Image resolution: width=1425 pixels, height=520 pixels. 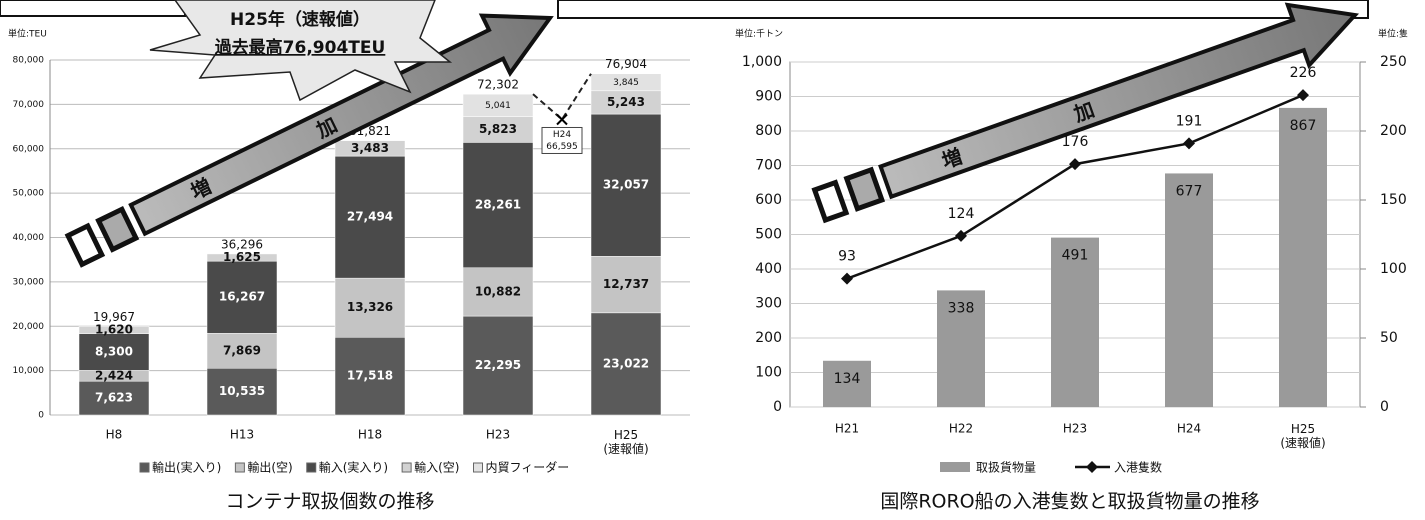 I want to click on data-label: 23,022, so click(x=626, y=363).